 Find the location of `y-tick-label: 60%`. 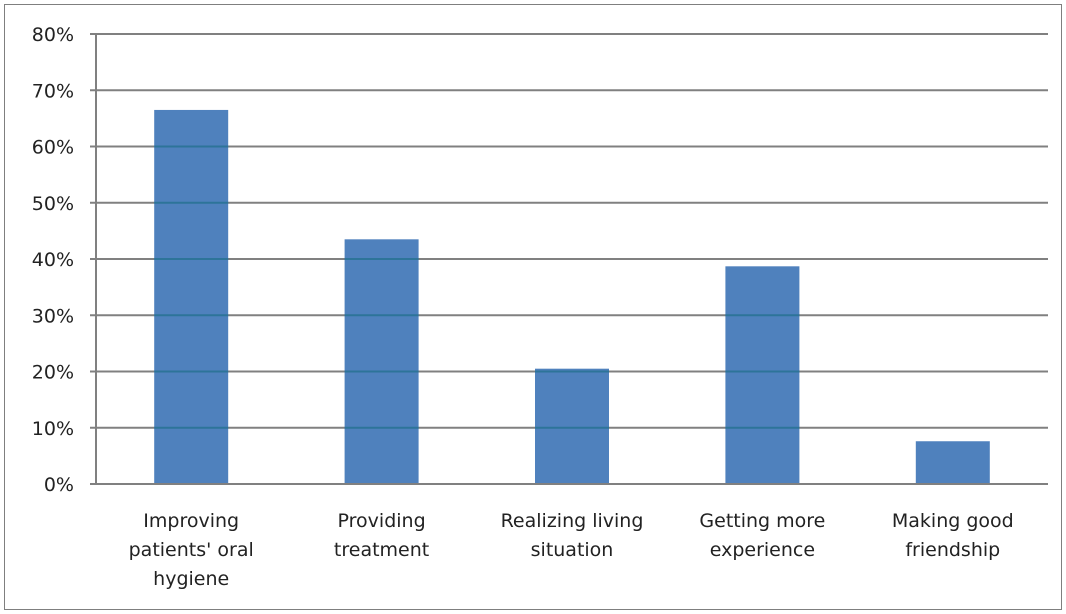

y-tick-label: 60% is located at coordinates (53, 148).